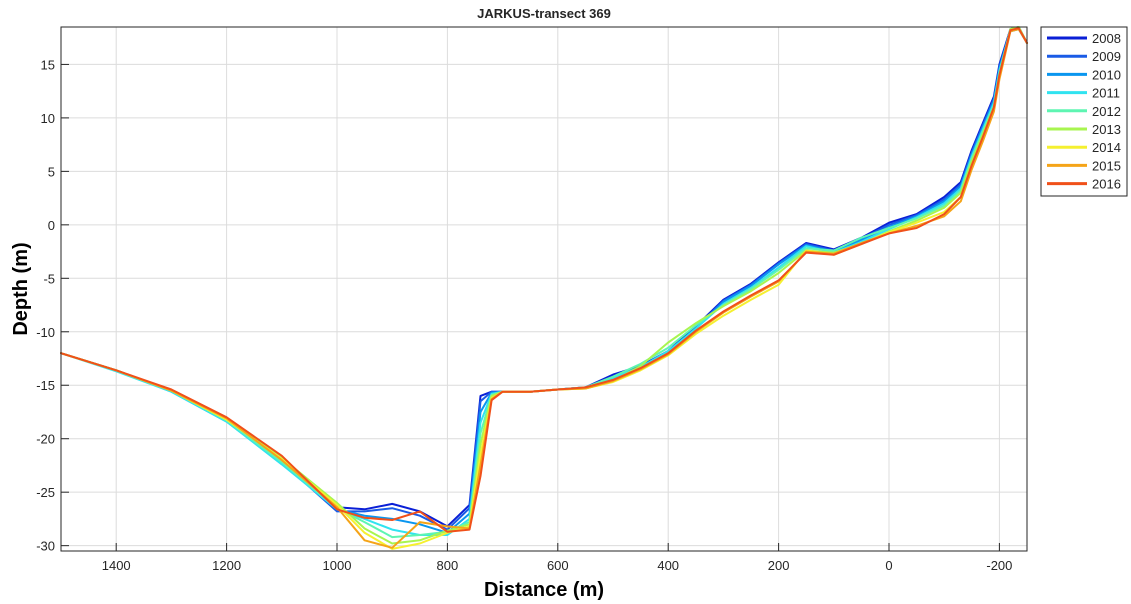 The height and width of the screenshot is (604, 1131). Describe the element at coordinates (888, 565) in the screenshot. I see `x-tick-label: 0` at that location.